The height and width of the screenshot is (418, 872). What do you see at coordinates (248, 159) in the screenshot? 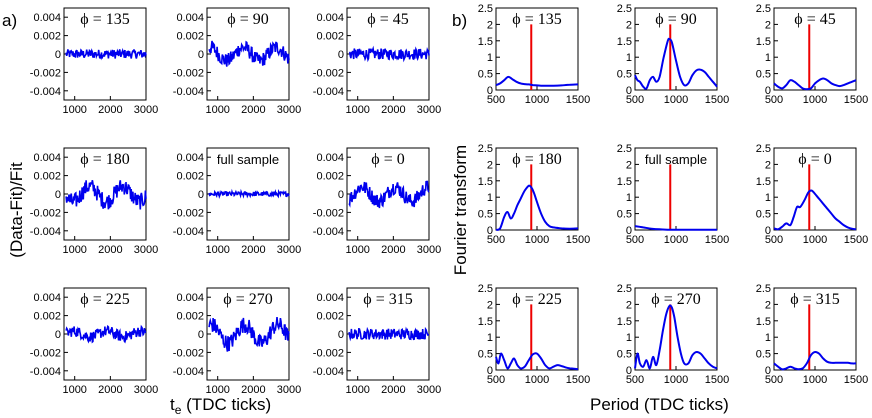
I see `residual-subplot-title: full sample` at bounding box center [248, 159].